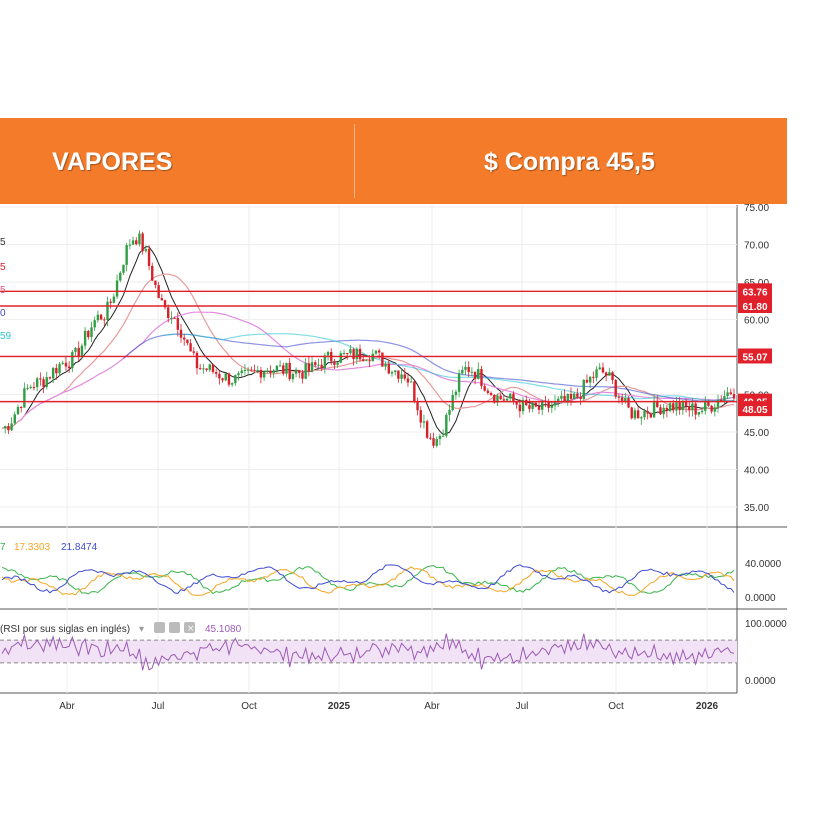 The height and width of the screenshot is (840, 840). I want to click on adx-legend: 7 17.3303 21.8474, so click(49, 547).